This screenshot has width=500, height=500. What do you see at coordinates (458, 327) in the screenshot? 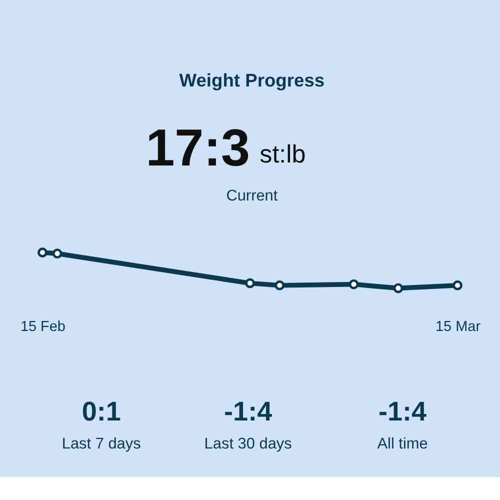
I see `x-tick-label: 15 Mar` at bounding box center [458, 327].